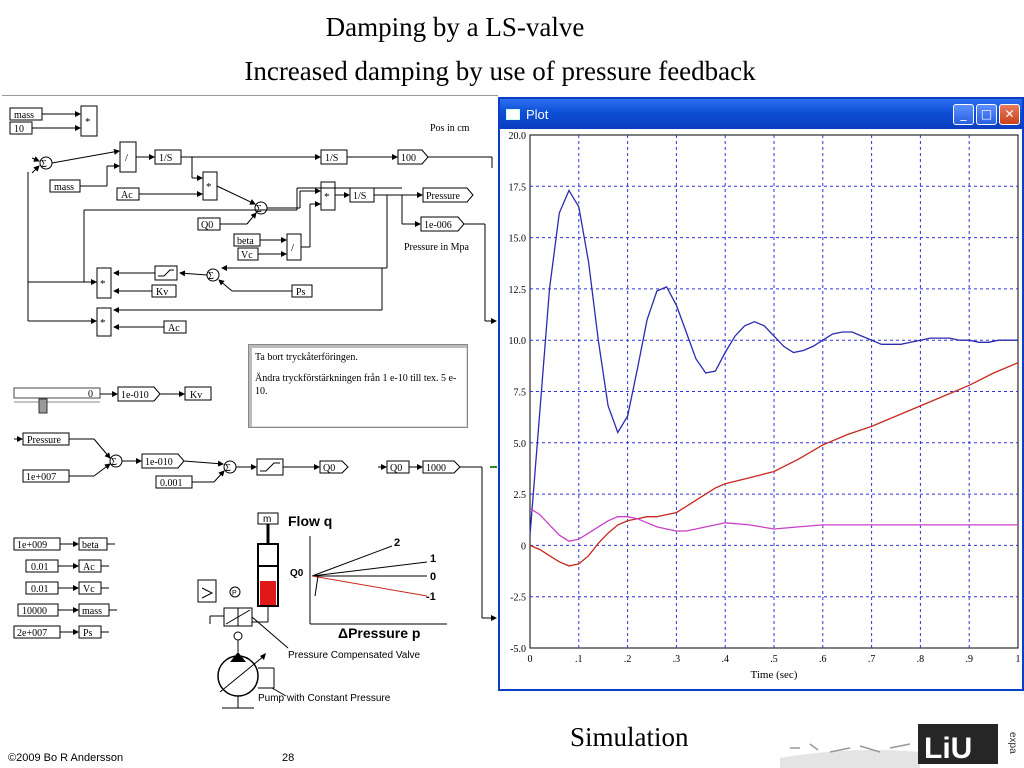  Describe the element at coordinates (396, 468) in the screenshot. I see `block-q0-in-label: Q0` at that location.